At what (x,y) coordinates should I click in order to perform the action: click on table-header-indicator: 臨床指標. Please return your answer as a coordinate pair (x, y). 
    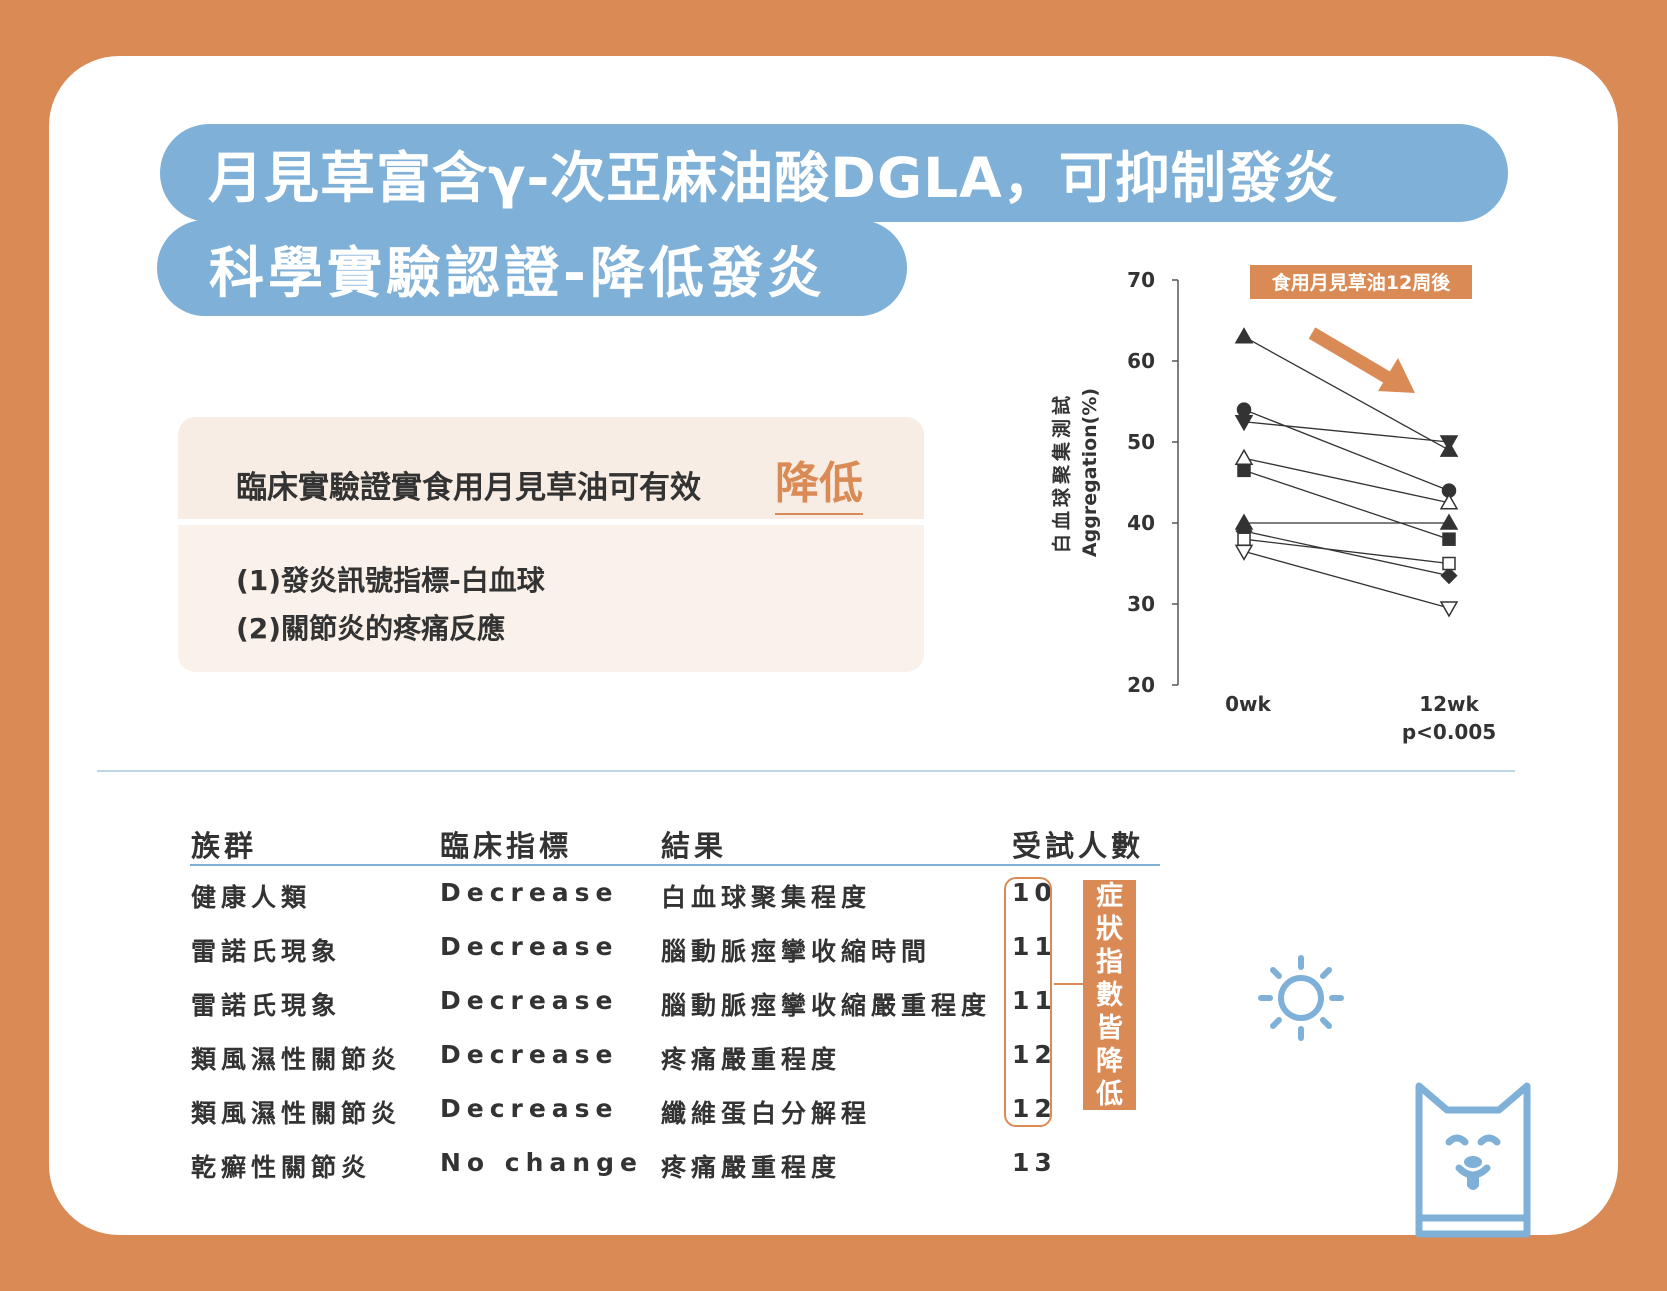
    Looking at the image, I should click on (506, 846).